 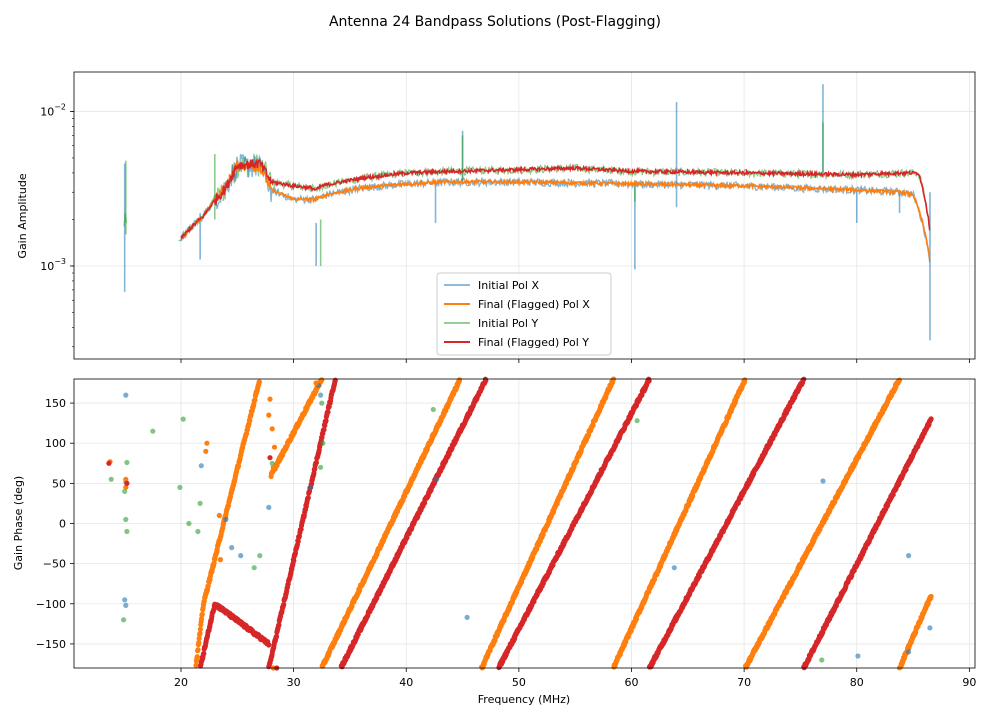 I want to click on phase-y-tick-label: 0, so click(x=62, y=524).